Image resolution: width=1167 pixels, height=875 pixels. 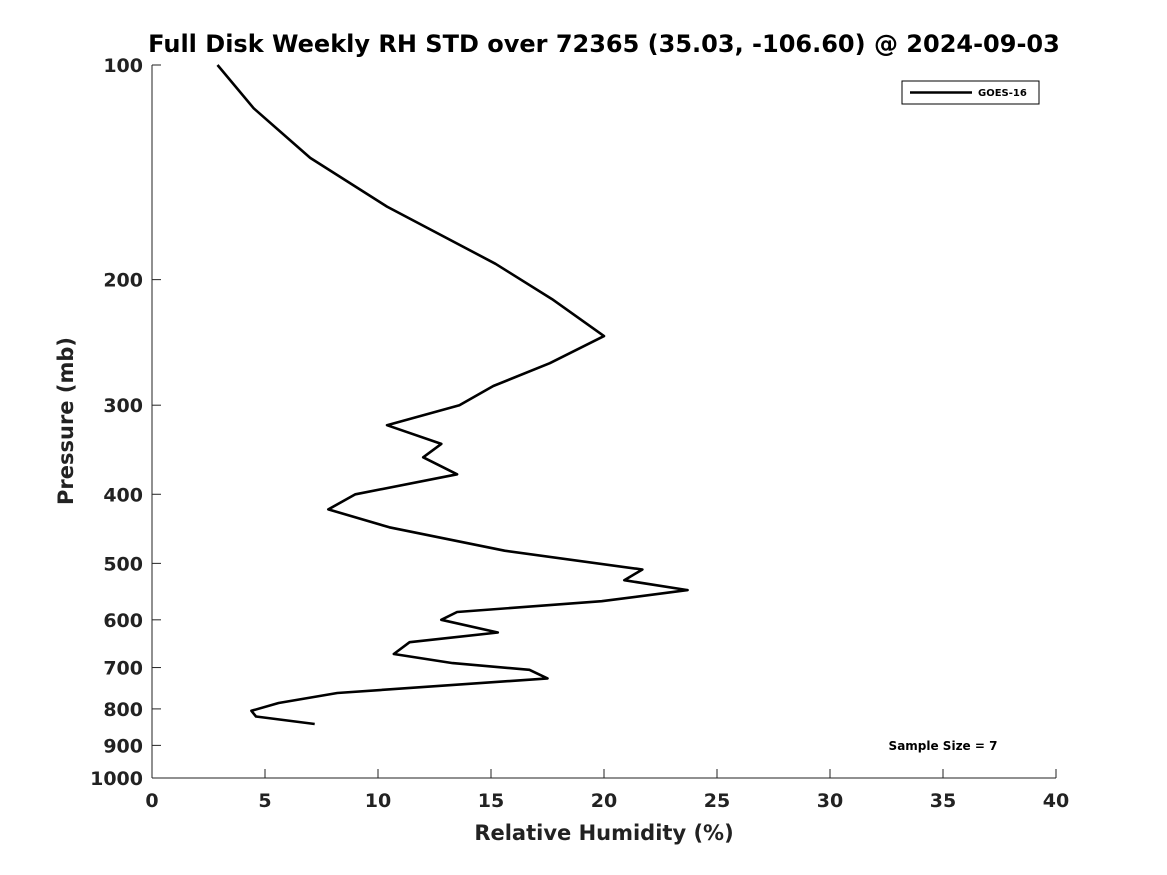 What do you see at coordinates (125, 422) in the screenshot?
I see `y-axis-ticks: 100 200 300 400 500 600 700 800 900 1000` at bounding box center [125, 422].